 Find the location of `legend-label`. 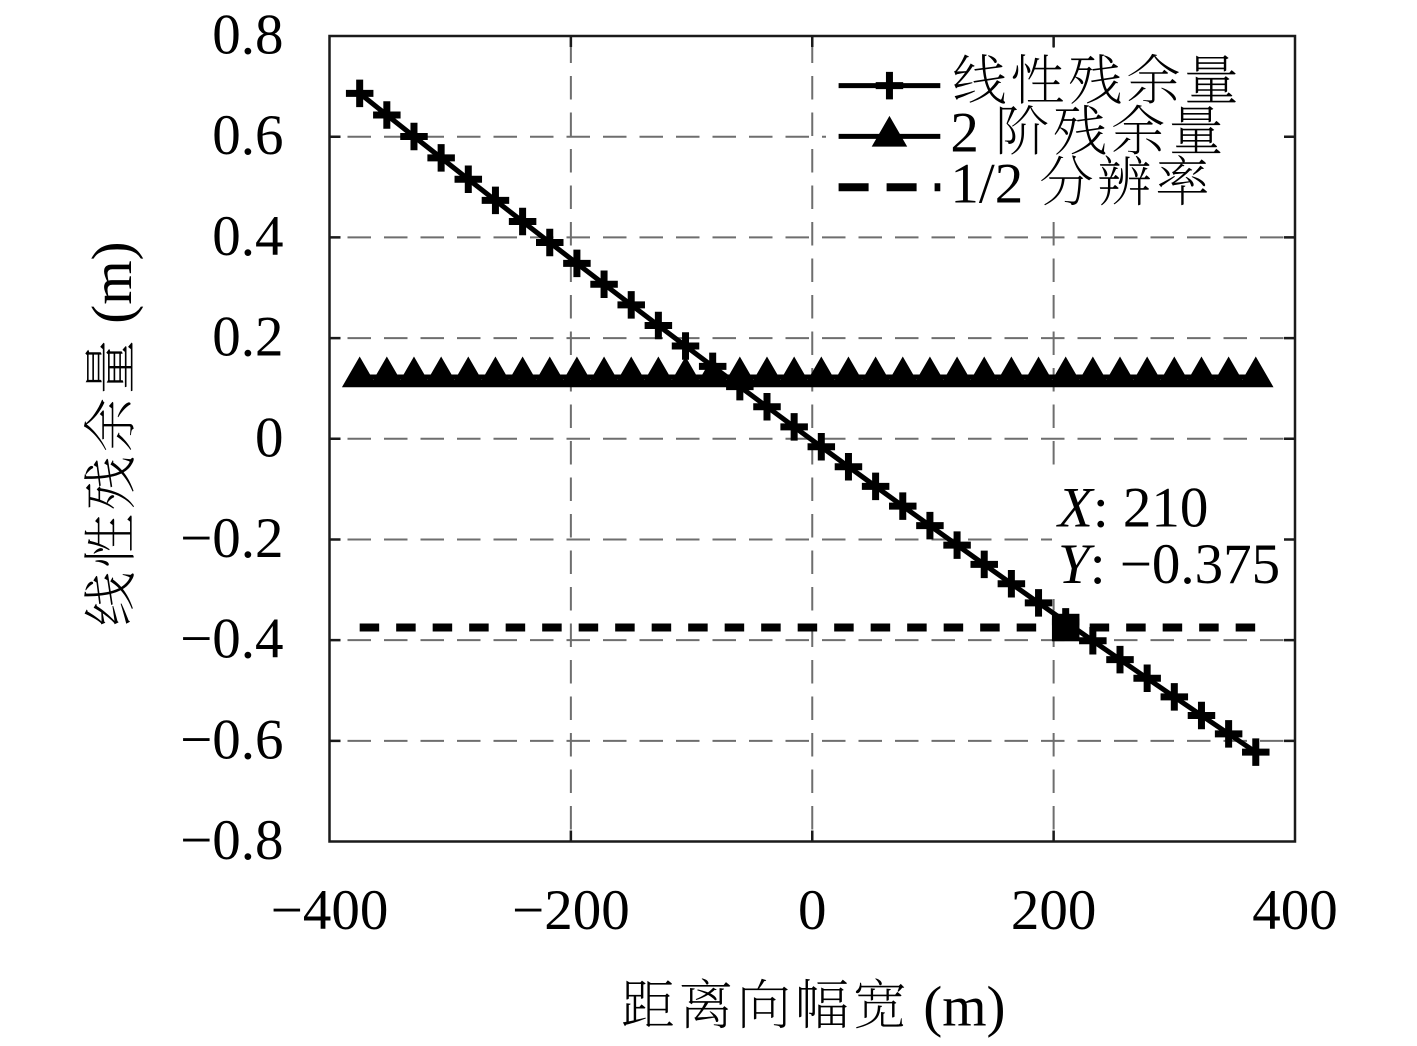

legend-label is located at coordinates (1095, 78).